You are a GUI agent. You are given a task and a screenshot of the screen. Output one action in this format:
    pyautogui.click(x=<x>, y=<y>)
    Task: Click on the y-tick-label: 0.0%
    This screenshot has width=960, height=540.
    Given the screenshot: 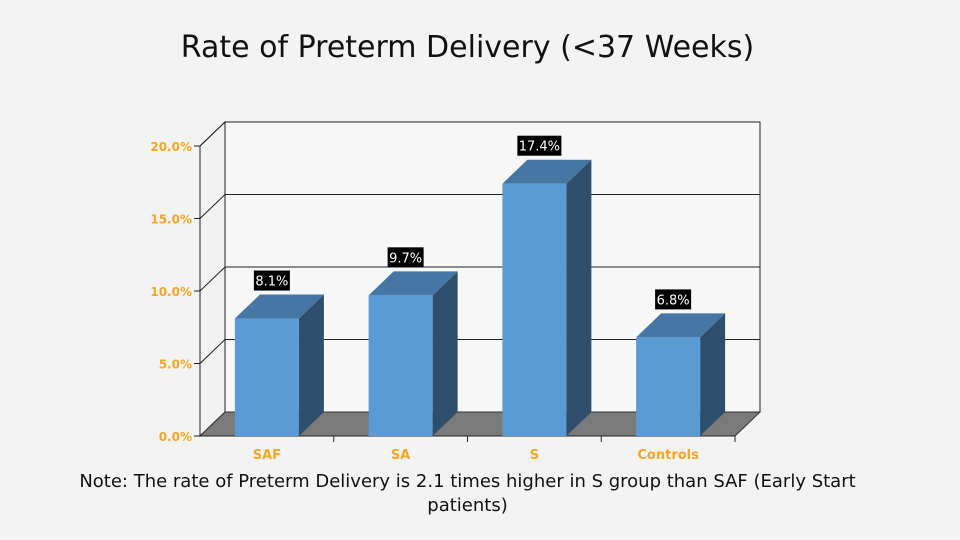 What is the action you would take?
    pyautogui.click(x=175, y=437)
    